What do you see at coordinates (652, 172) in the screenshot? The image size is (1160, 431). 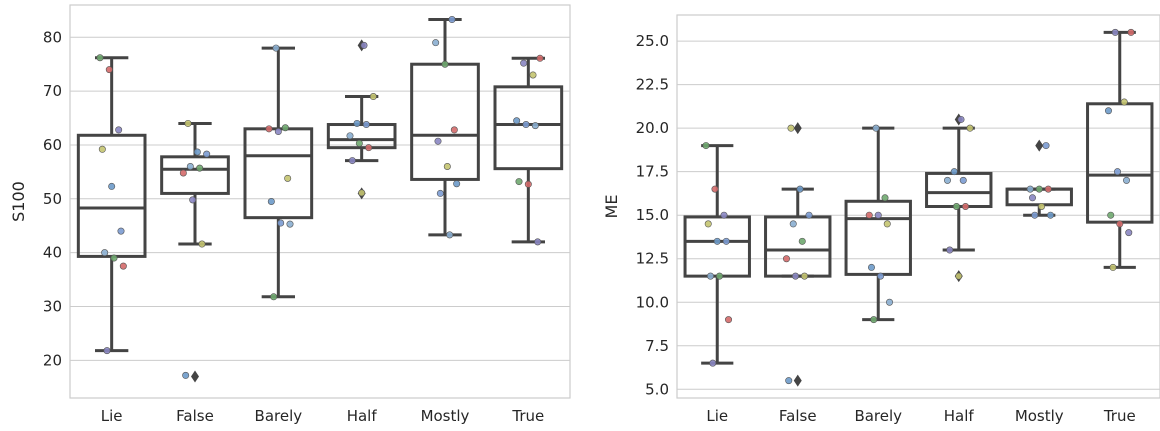 I see `y-tick-label: 17.5` at bounding box center [652, 172].